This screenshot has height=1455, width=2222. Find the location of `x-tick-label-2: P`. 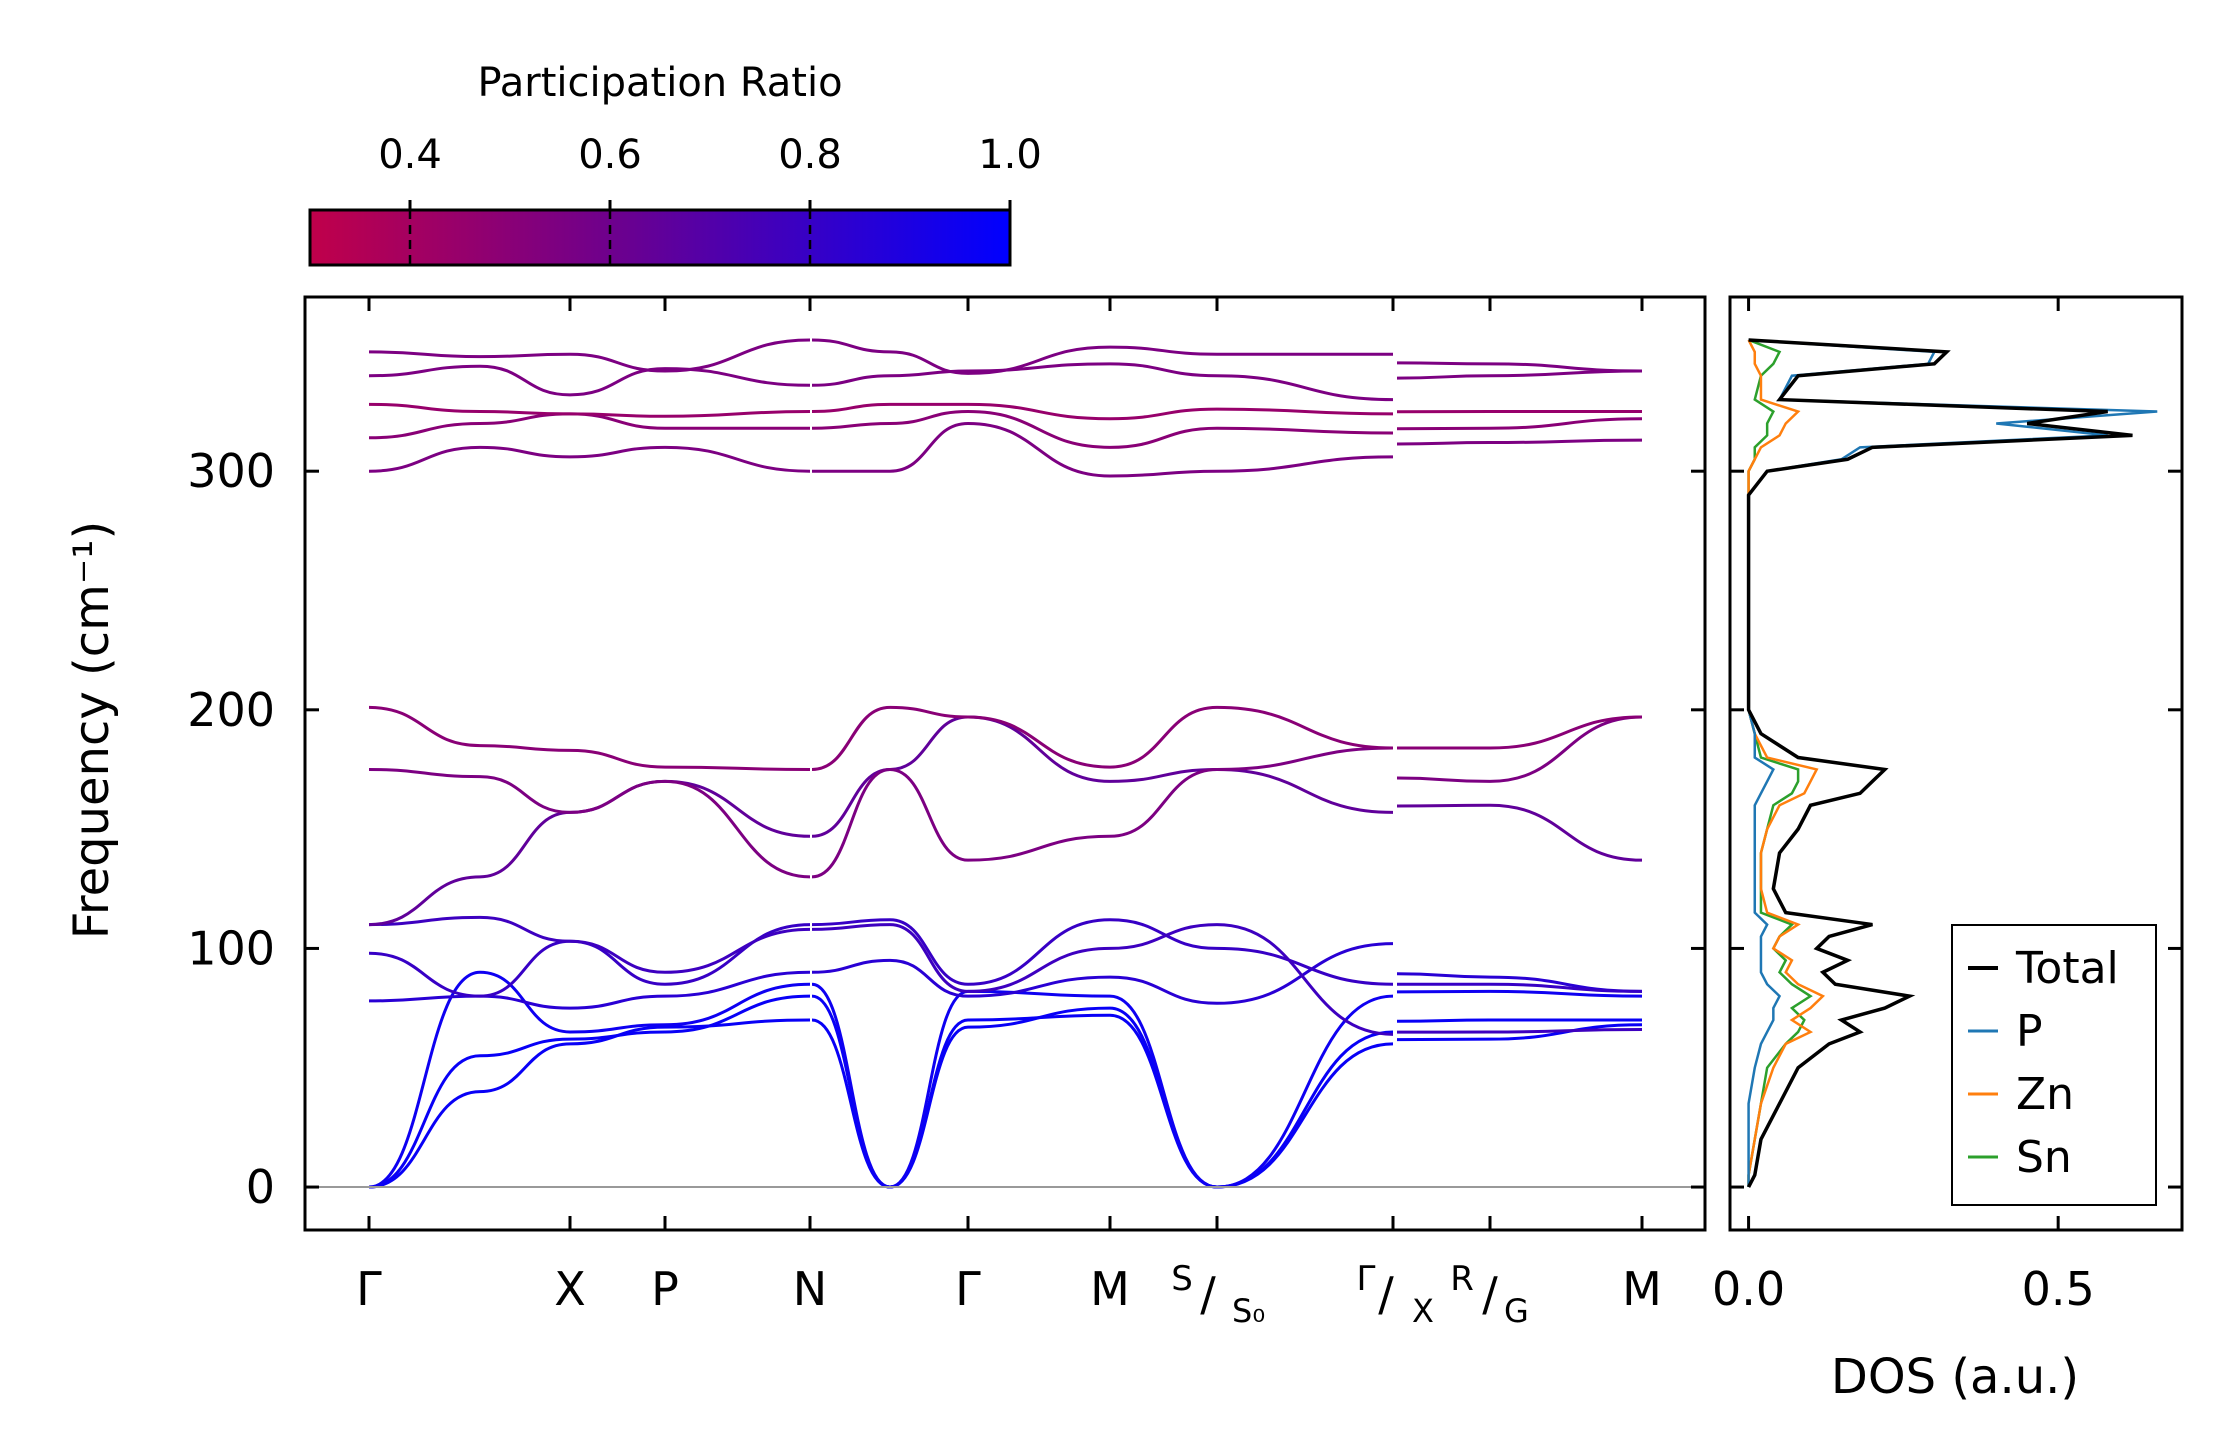

x-tick-label-2: P is located at coordinates (665, 1289).